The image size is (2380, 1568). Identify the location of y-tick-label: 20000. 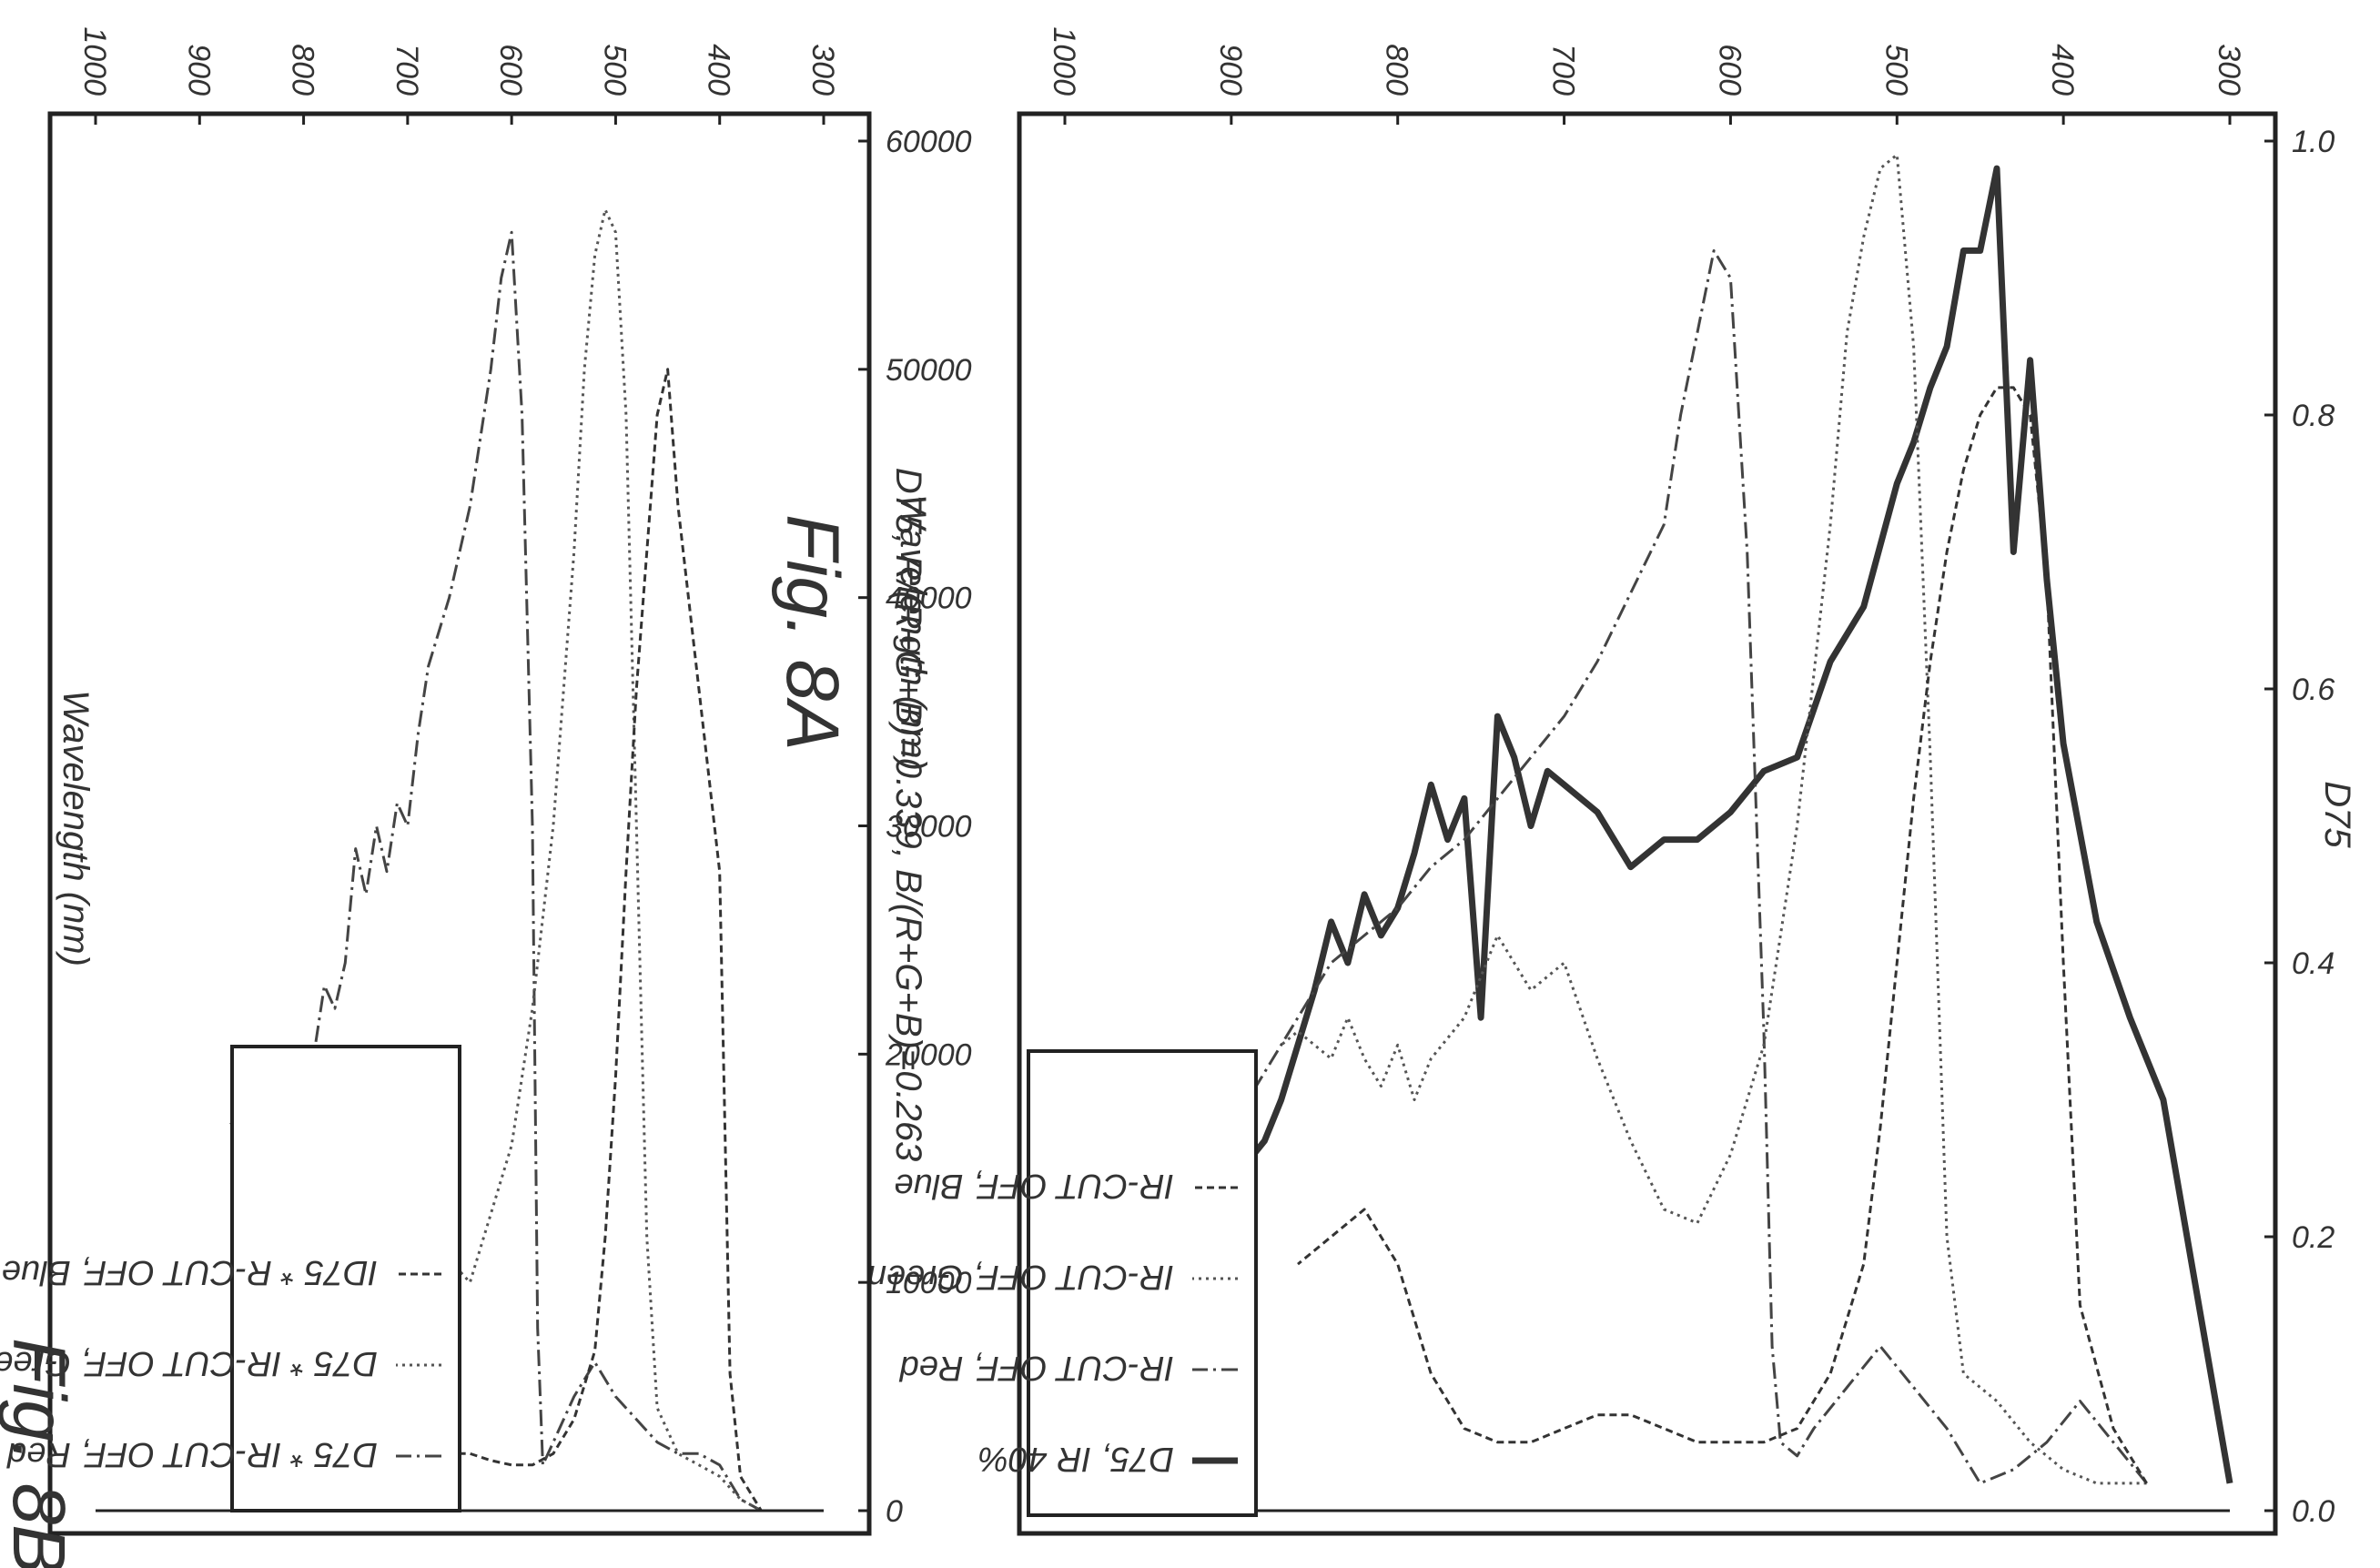
(929, 1054).